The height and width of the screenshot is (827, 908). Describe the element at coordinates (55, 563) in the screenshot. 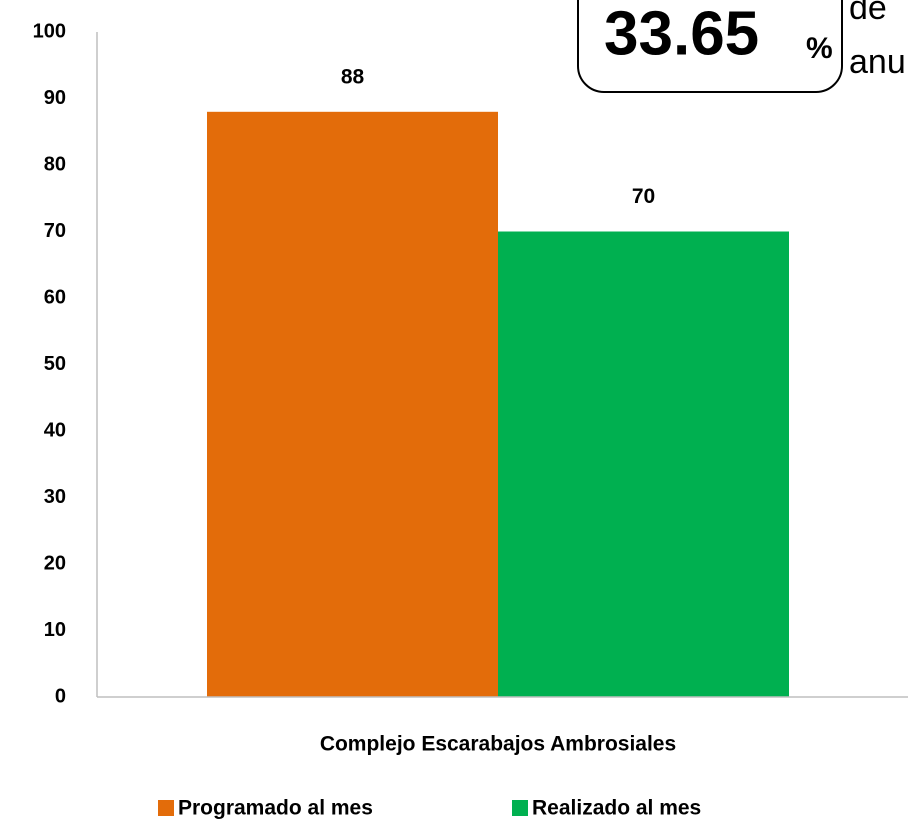

I see `y-tick-label: 20` at that location.